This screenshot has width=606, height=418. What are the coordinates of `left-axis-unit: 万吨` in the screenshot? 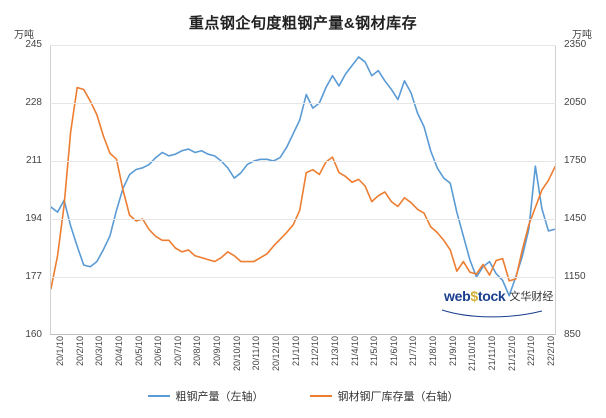 It's located at (24, 35).